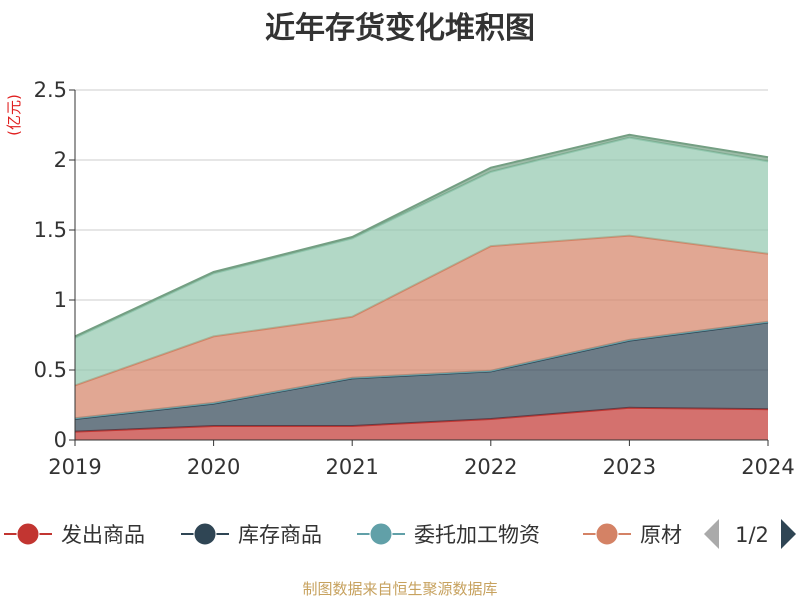 The height and width of the screenshot is (600, 800). Describe the element at coordinates (632, 534) in the screenshot. I see `legend-item: 原材` at that location.